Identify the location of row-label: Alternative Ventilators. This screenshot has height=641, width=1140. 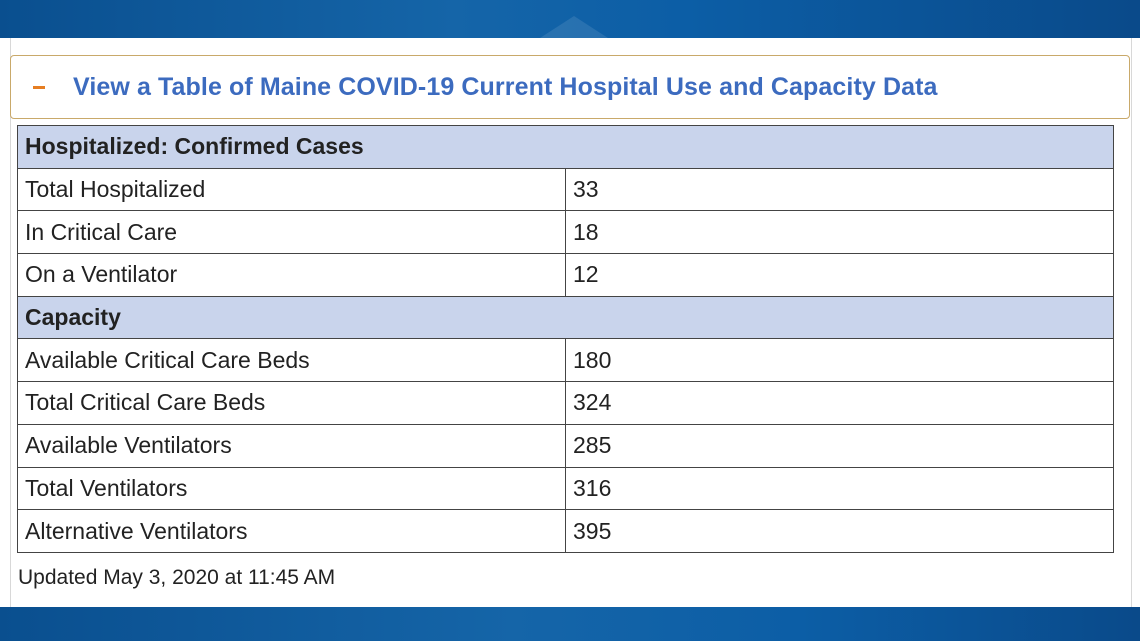
(291, 531).